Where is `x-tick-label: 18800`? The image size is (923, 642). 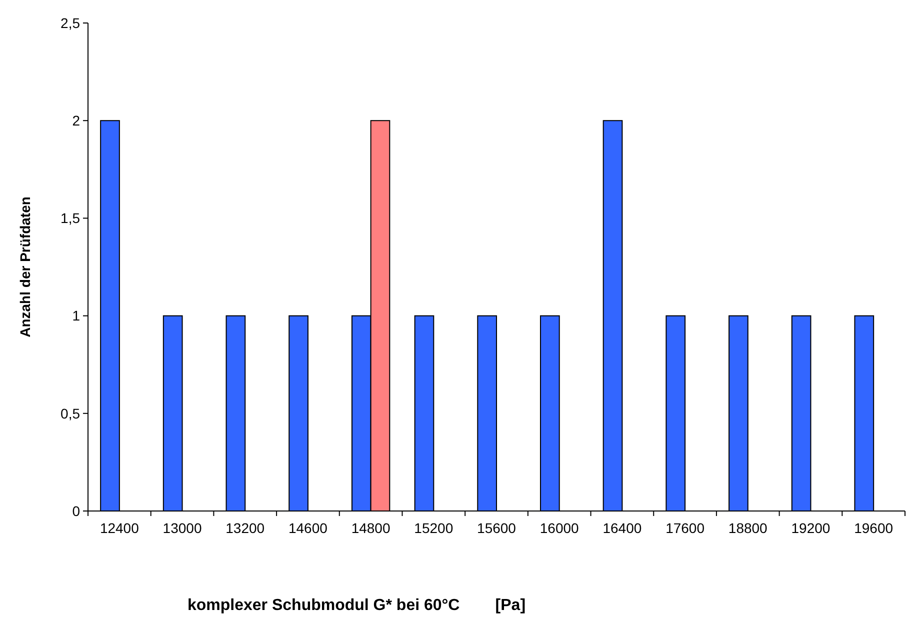
x-tick-label: 18800 is located at coordinates (748, 528).